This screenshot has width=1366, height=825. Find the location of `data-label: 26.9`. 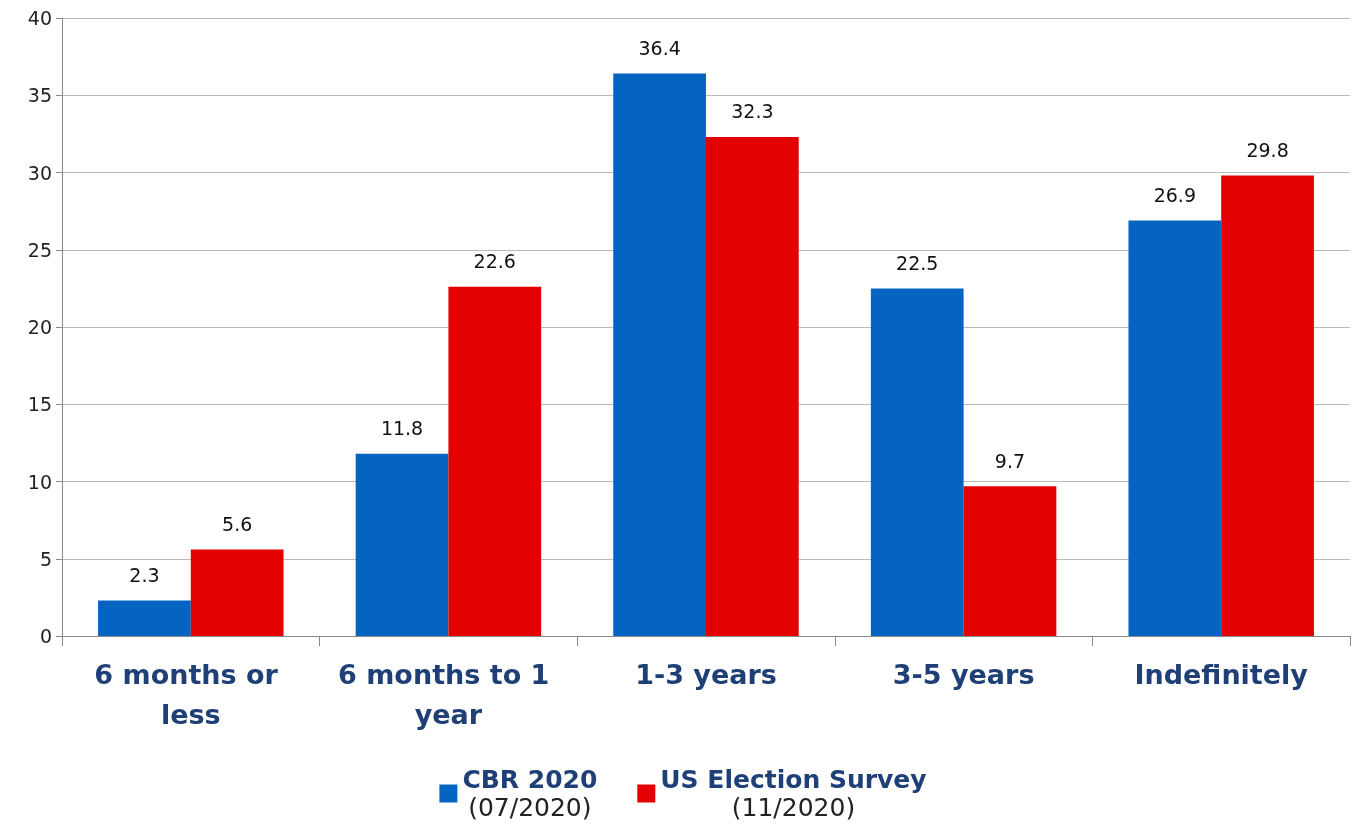

data-label: 26.9 is located at coordinates (1174, 194).